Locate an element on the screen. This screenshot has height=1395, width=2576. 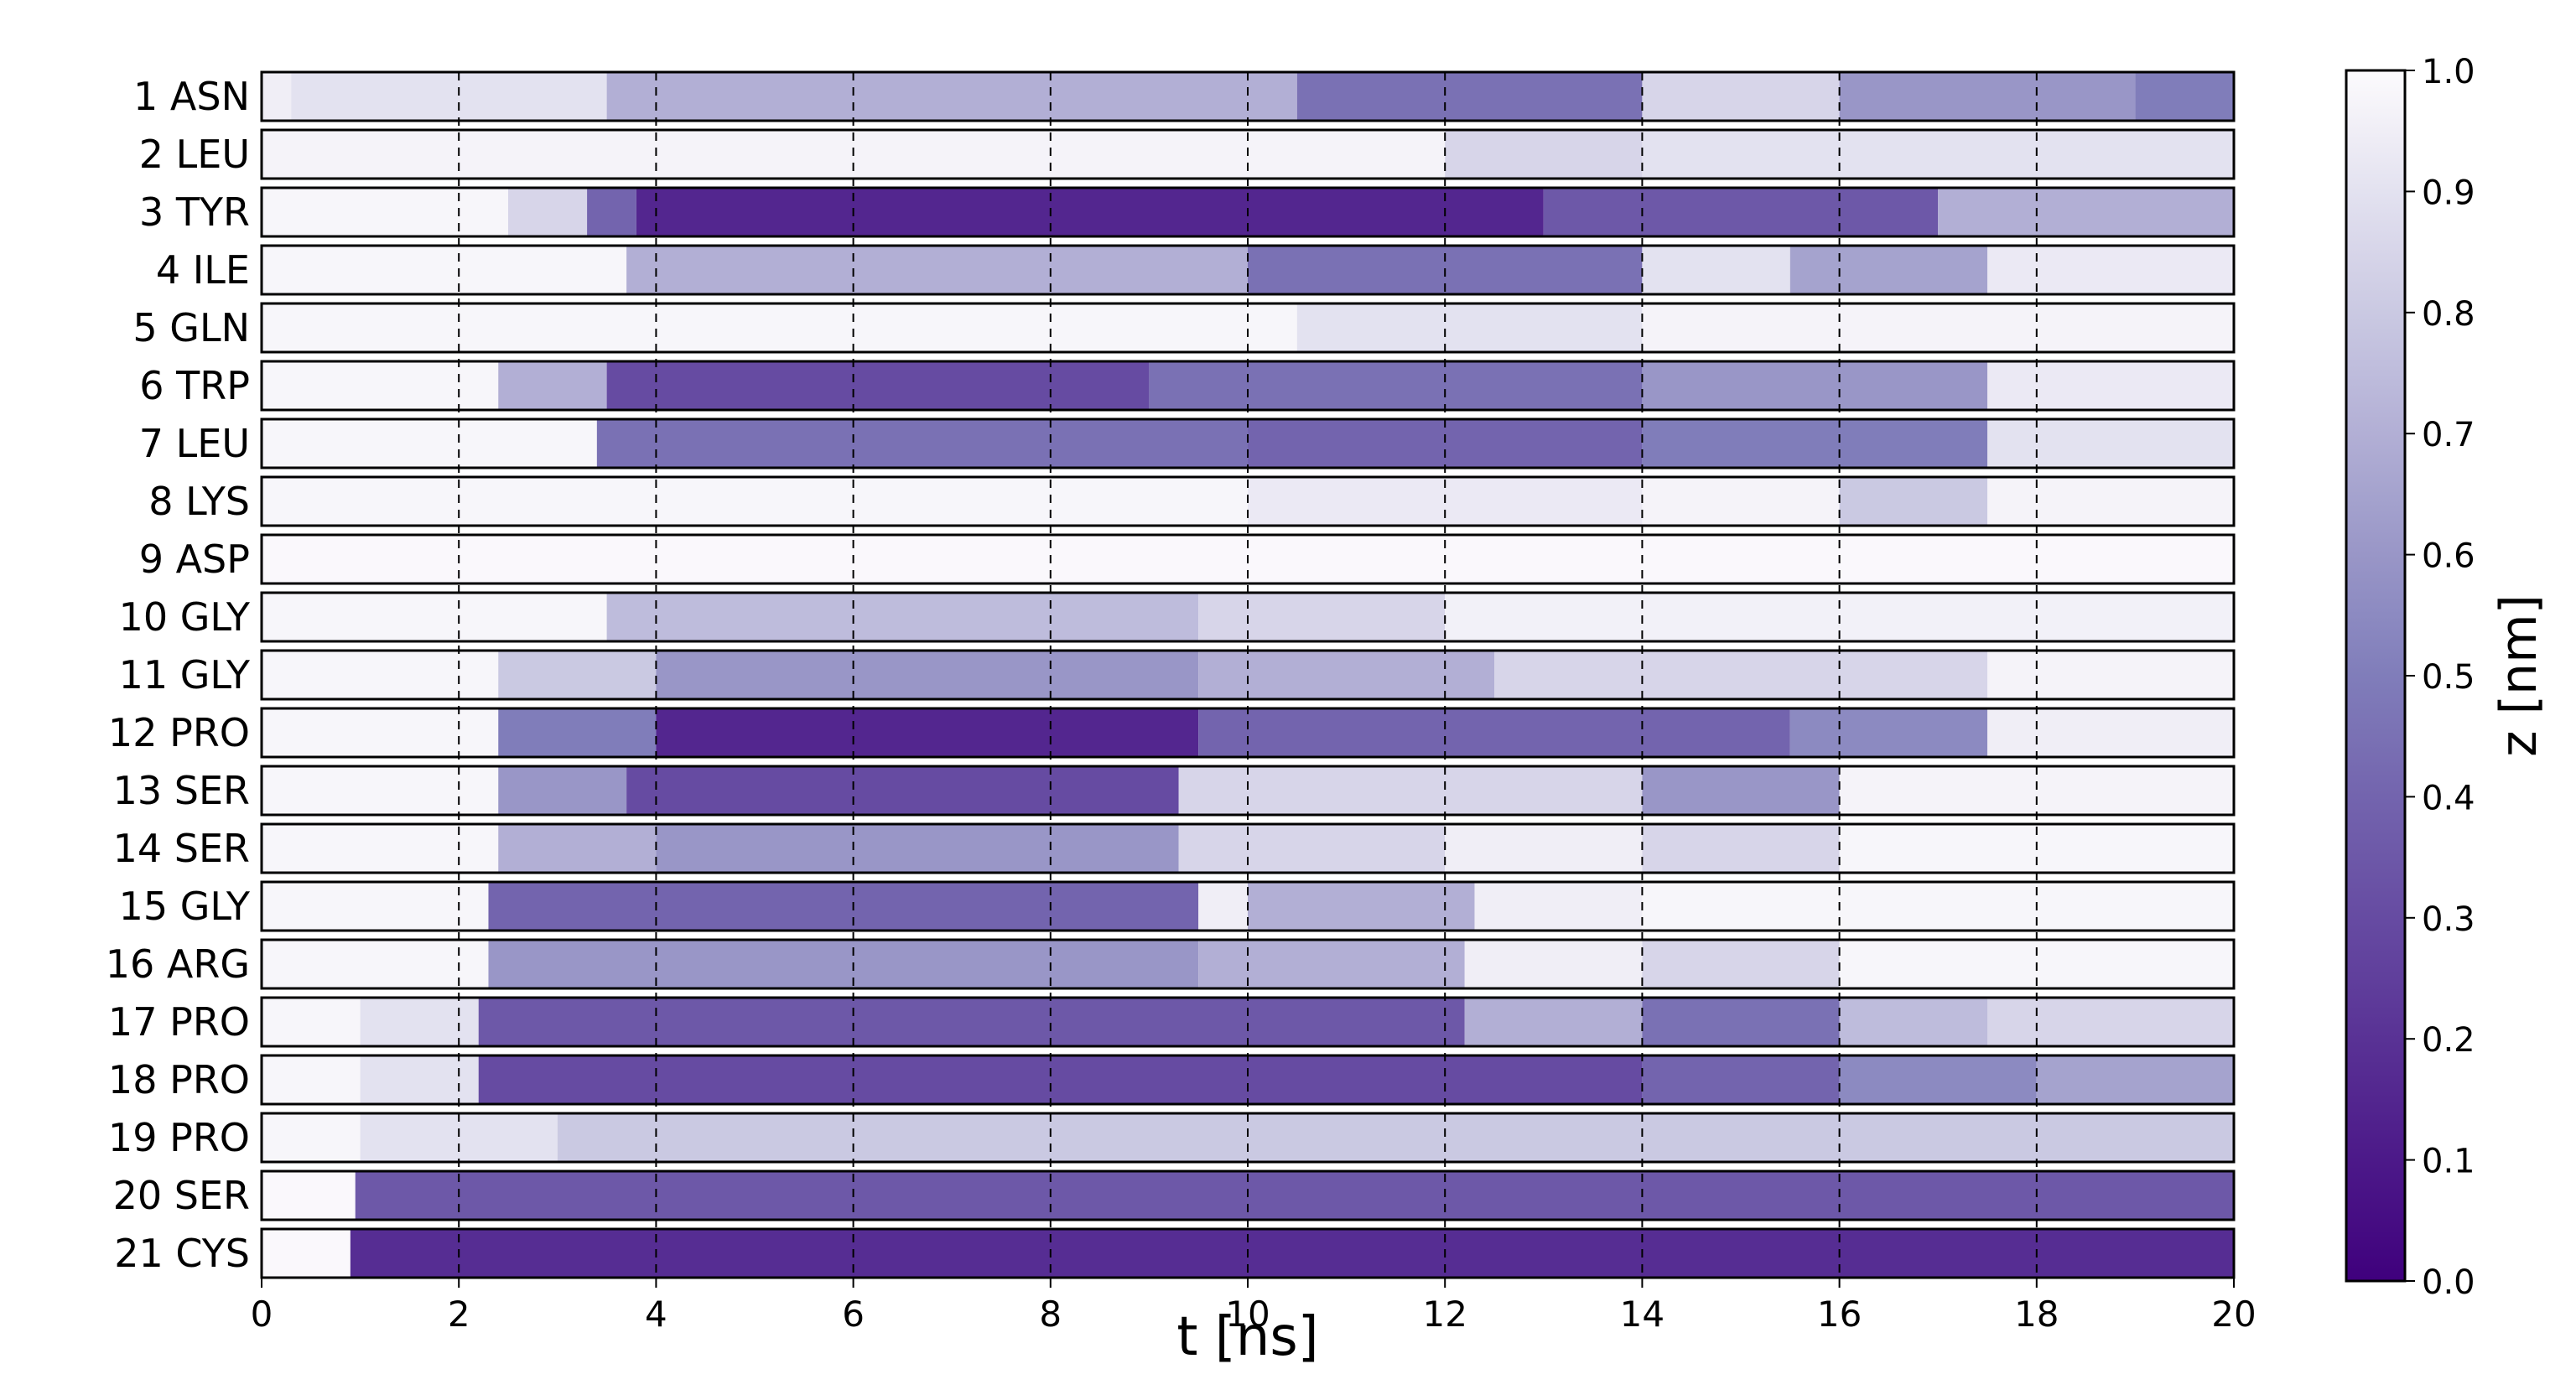
colorbar-tick-label: 0.5 is located at coordinates (2448, 677).